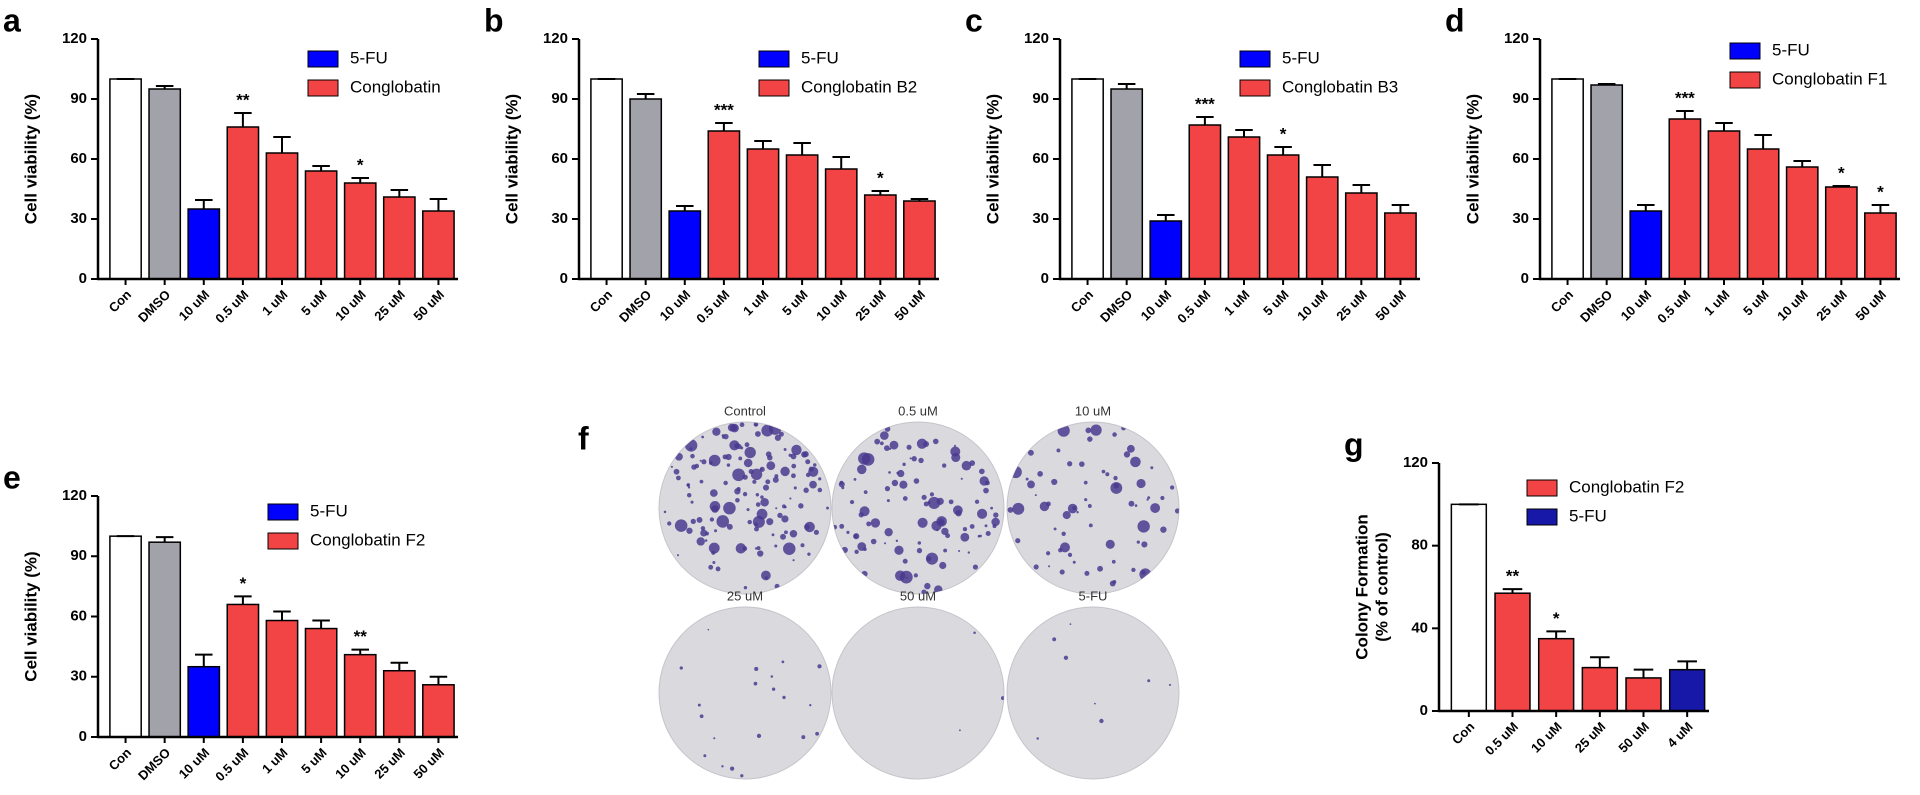 The image size is (1920, 795). What do you see at coordinates (745, 508) in the screenshot?
I see `dish` at bounding box center [745, 508].